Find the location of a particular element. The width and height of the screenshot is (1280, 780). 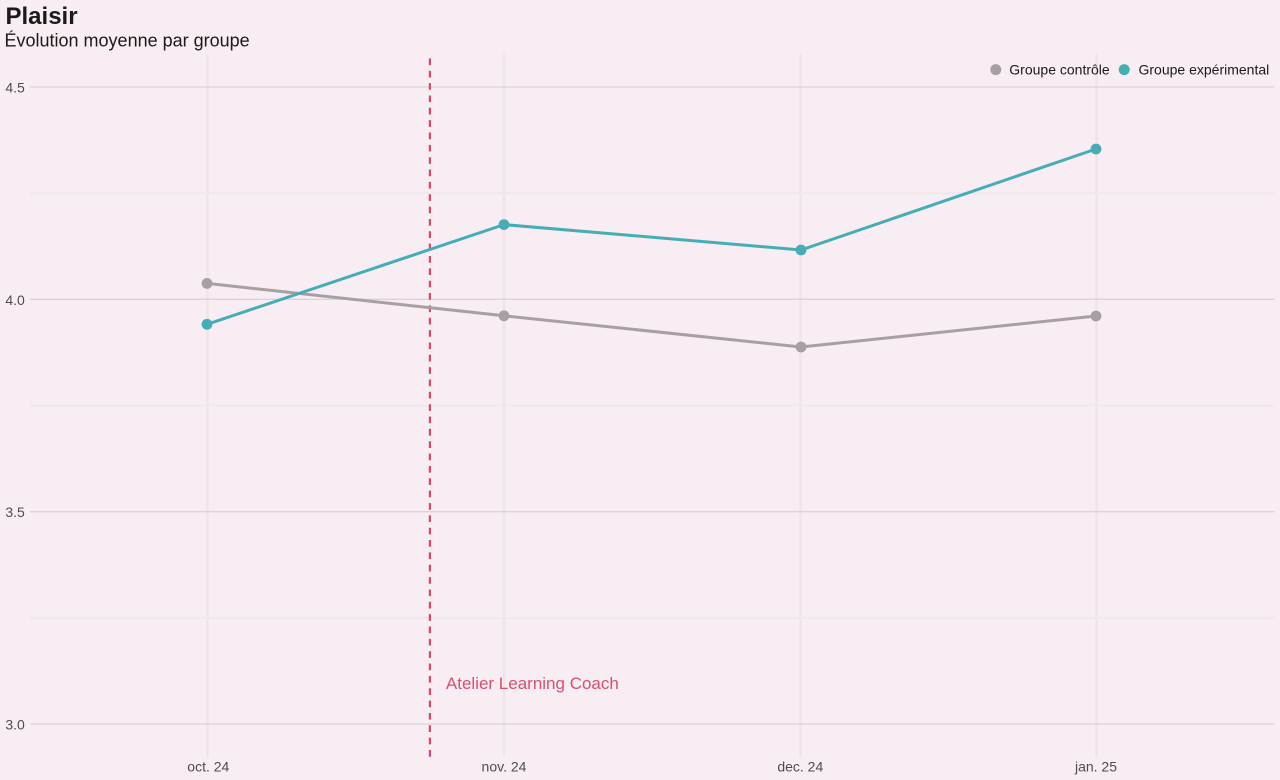

svg-text: 4.0 is located at coordinates (15, 300).